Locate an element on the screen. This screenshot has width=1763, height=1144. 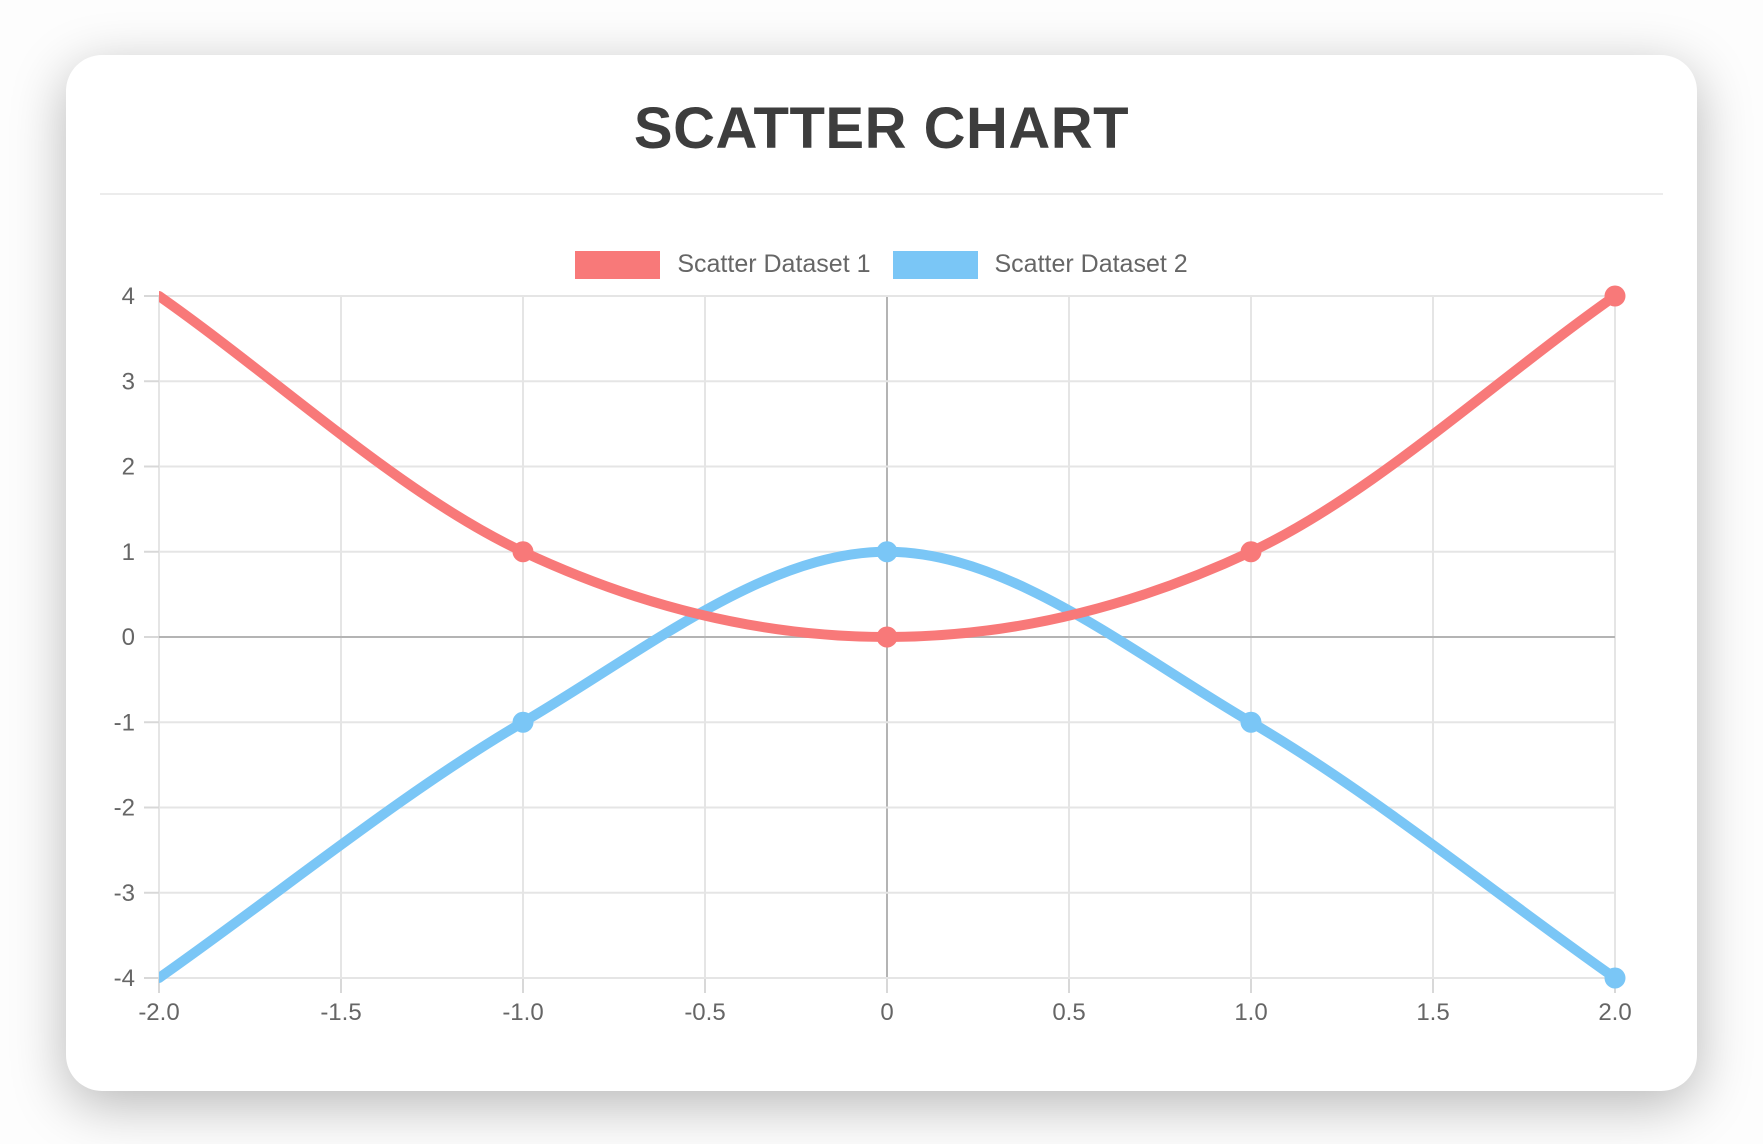
x-tick-label: -0.5 is located at coordinates (704, 1012).